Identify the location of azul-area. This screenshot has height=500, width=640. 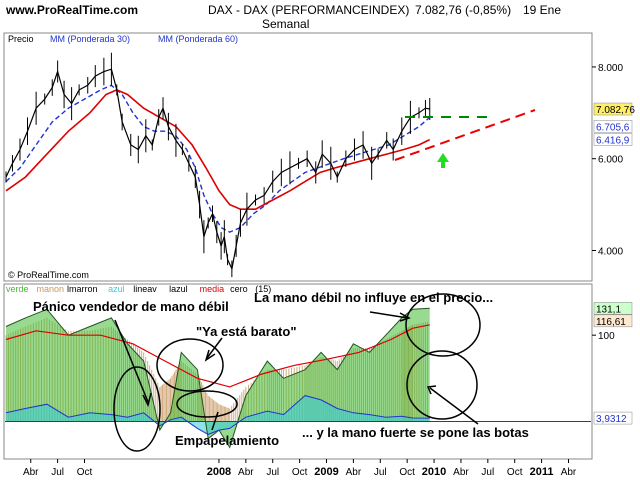
(218, 415).